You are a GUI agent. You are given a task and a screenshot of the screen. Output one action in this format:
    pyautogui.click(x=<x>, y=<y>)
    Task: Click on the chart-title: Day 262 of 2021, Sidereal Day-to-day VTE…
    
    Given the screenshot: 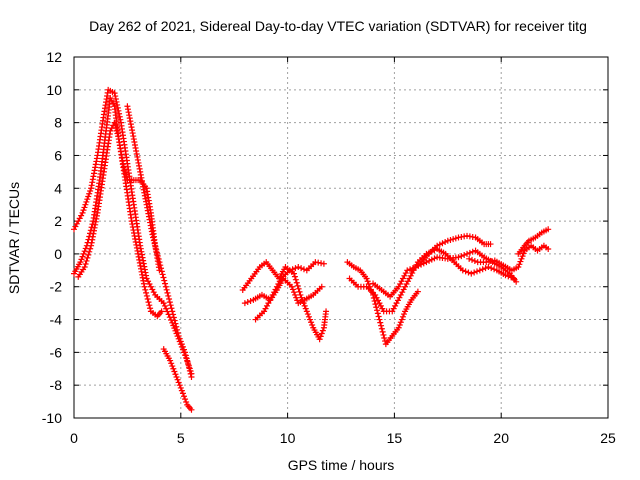 What is the action you would take?
    pyautogui.click(x=338, y=26)
    